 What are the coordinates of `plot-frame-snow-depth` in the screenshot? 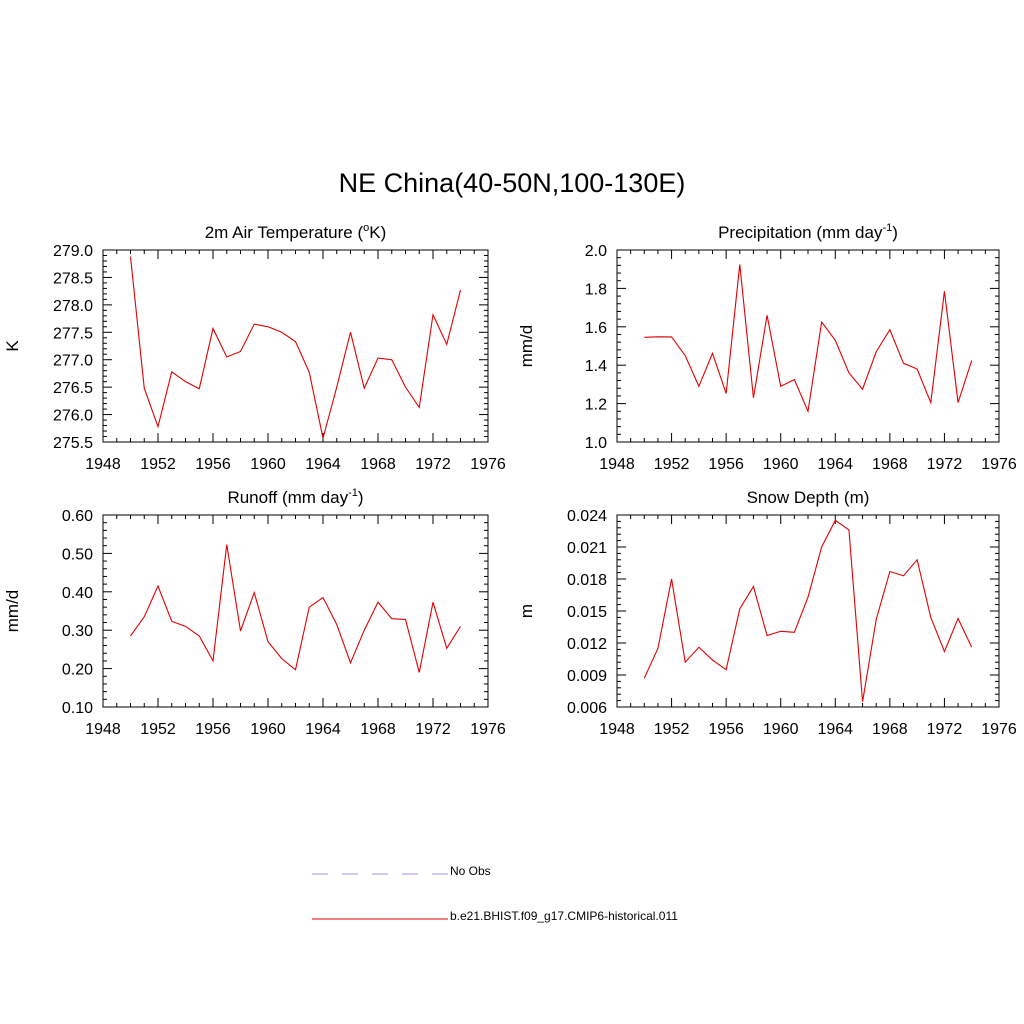 It's located at (808, 611).